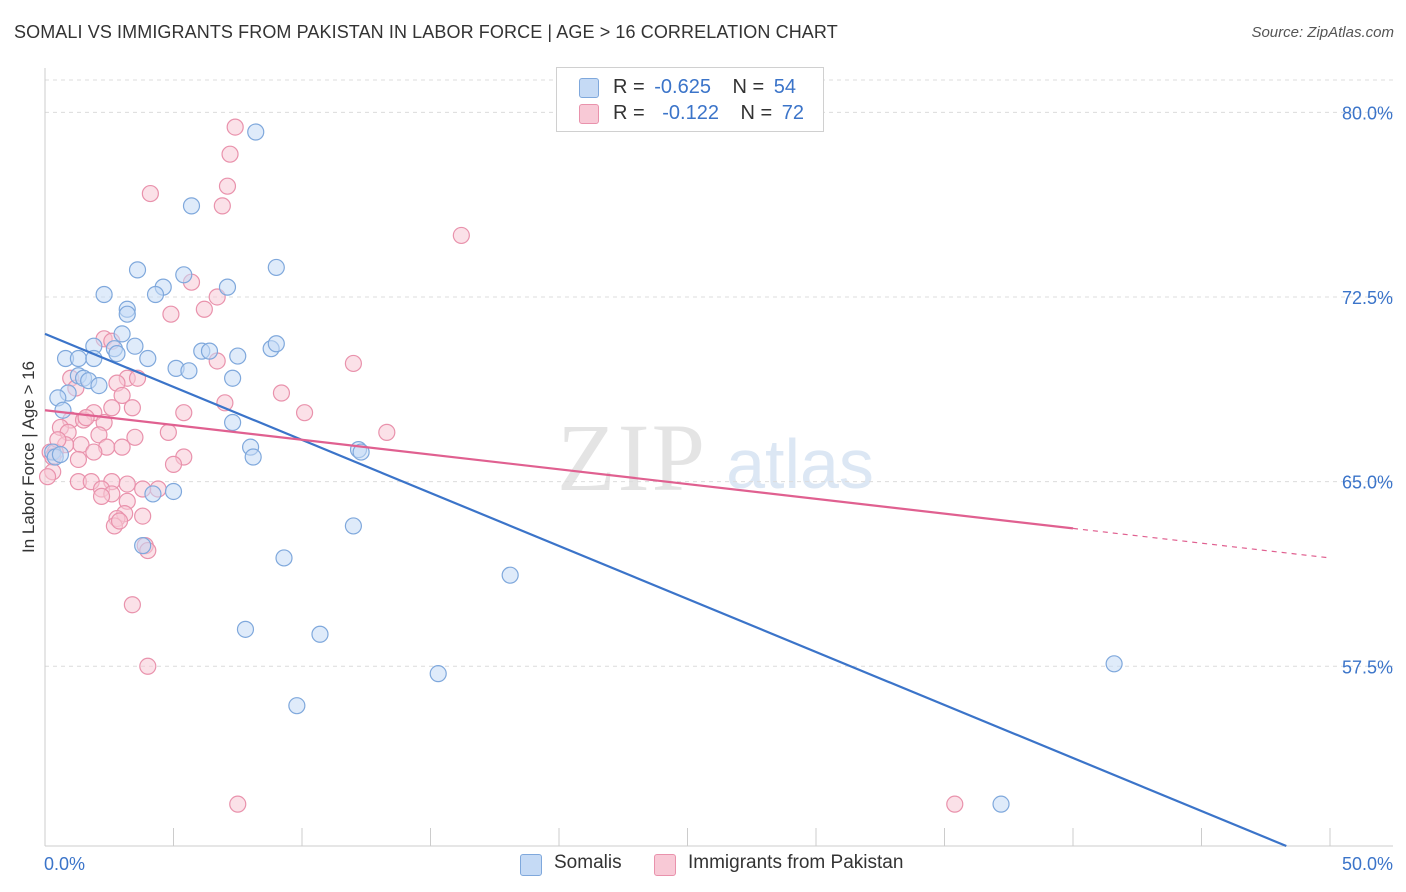  I want to click on trend-line-pakistan, so click(559, 469).